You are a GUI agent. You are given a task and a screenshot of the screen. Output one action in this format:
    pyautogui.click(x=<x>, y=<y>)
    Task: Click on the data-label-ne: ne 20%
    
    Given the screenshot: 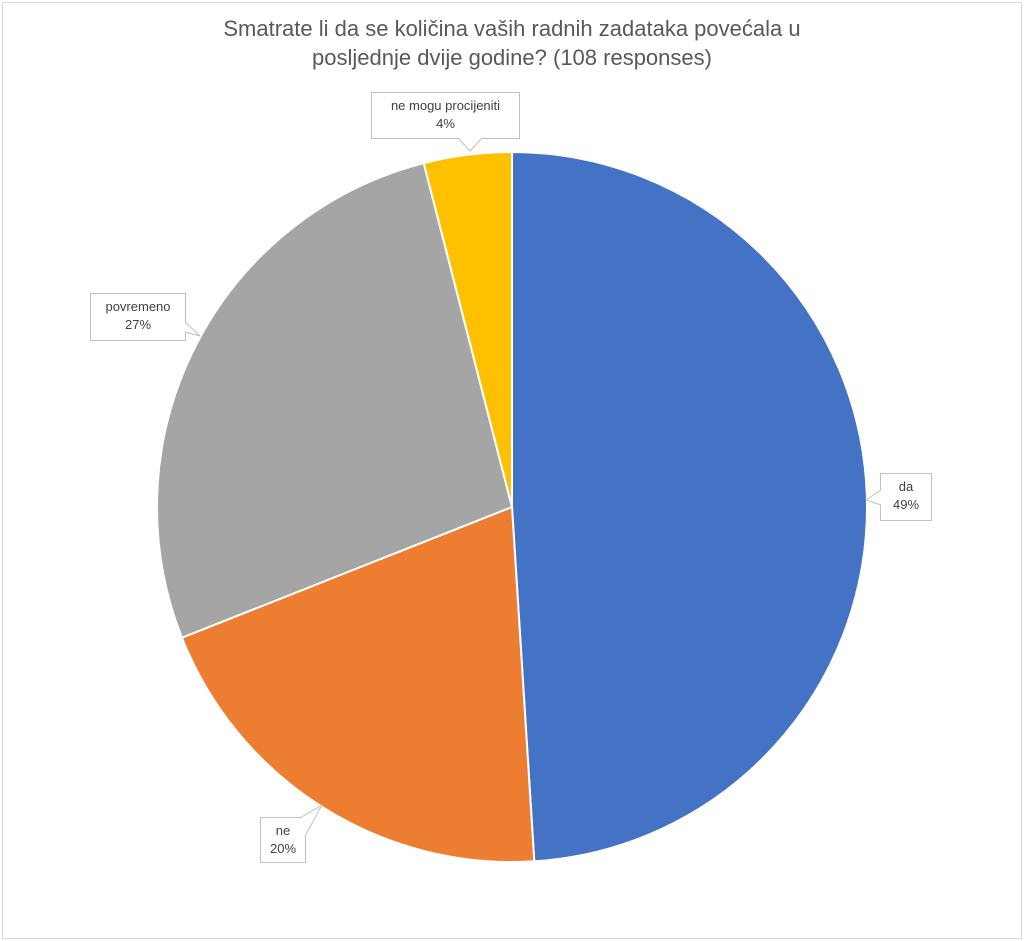 What is the action you would take?
    pyautogui.click(x=283, y=840)
    